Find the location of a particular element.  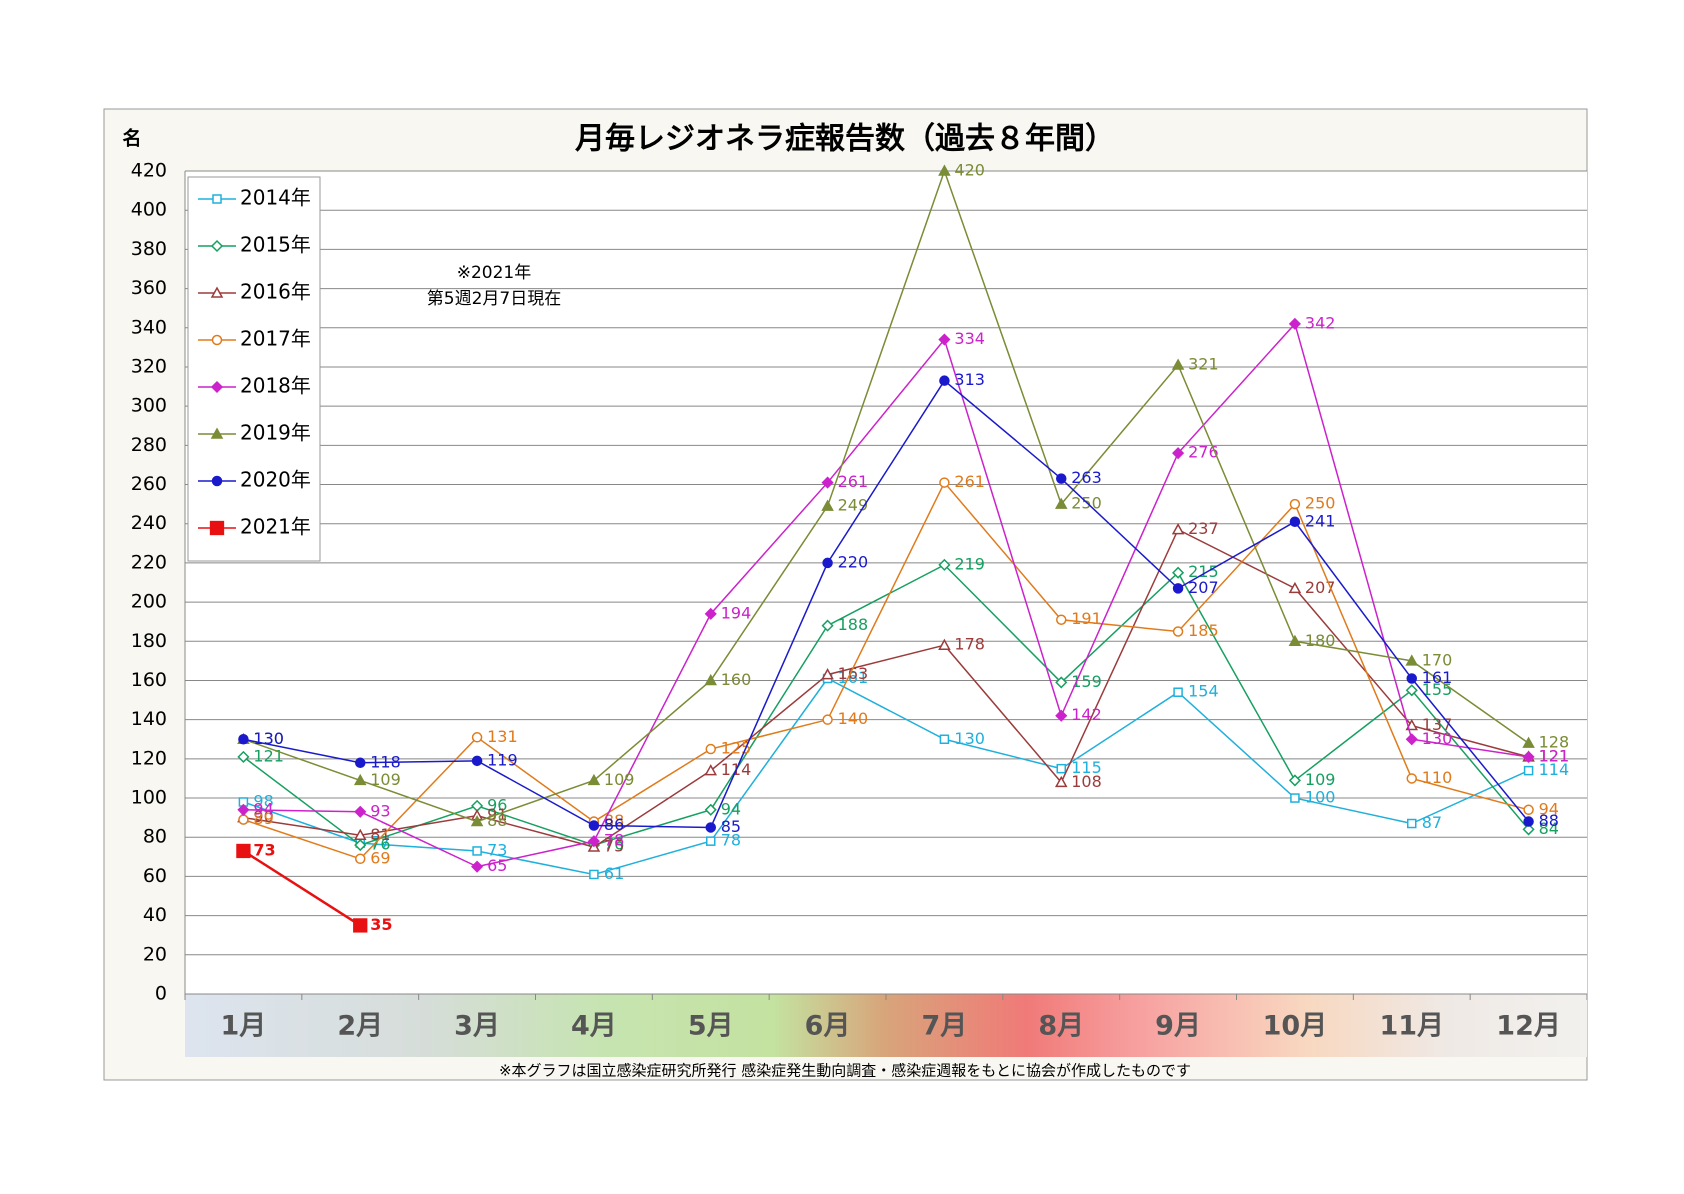

data-label: 114 is located at coordinates (1554, 769).